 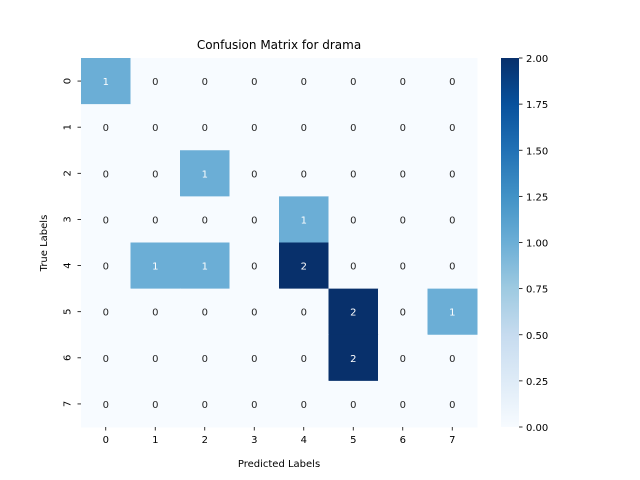 I want to click on cell-value-r3-c2: 0, so click(x=205, y=220).